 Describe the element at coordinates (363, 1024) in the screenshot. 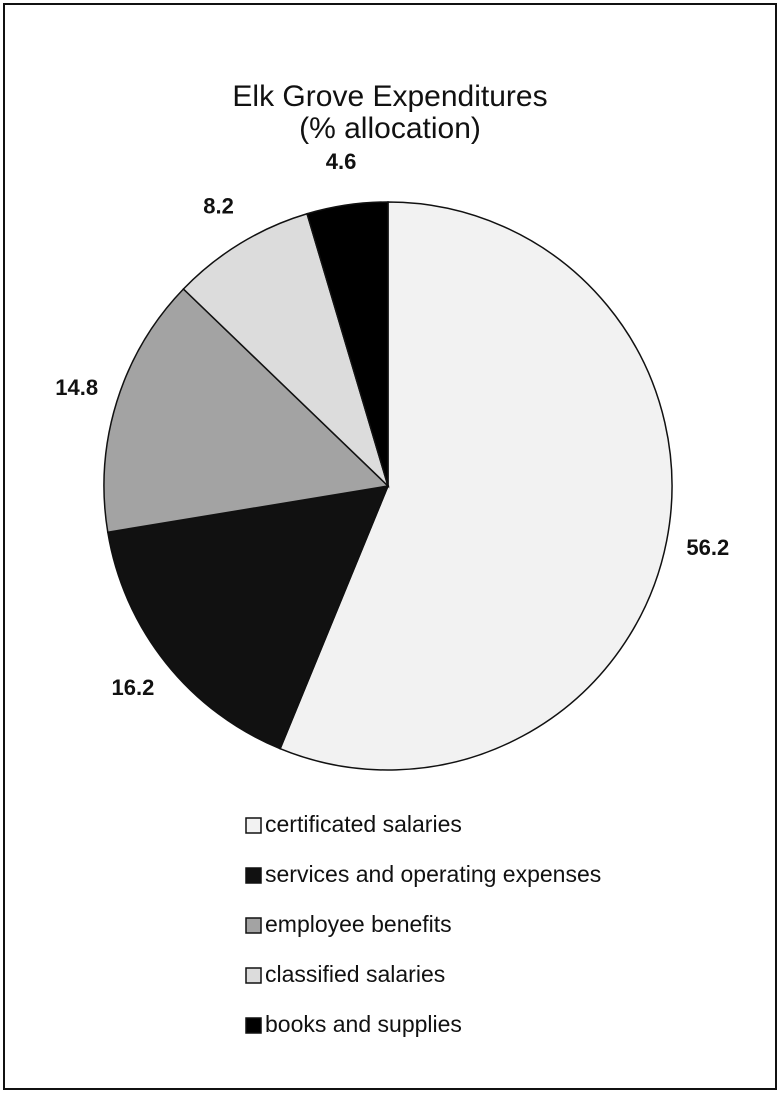

I see `legend-label: books and supplies` at that location.